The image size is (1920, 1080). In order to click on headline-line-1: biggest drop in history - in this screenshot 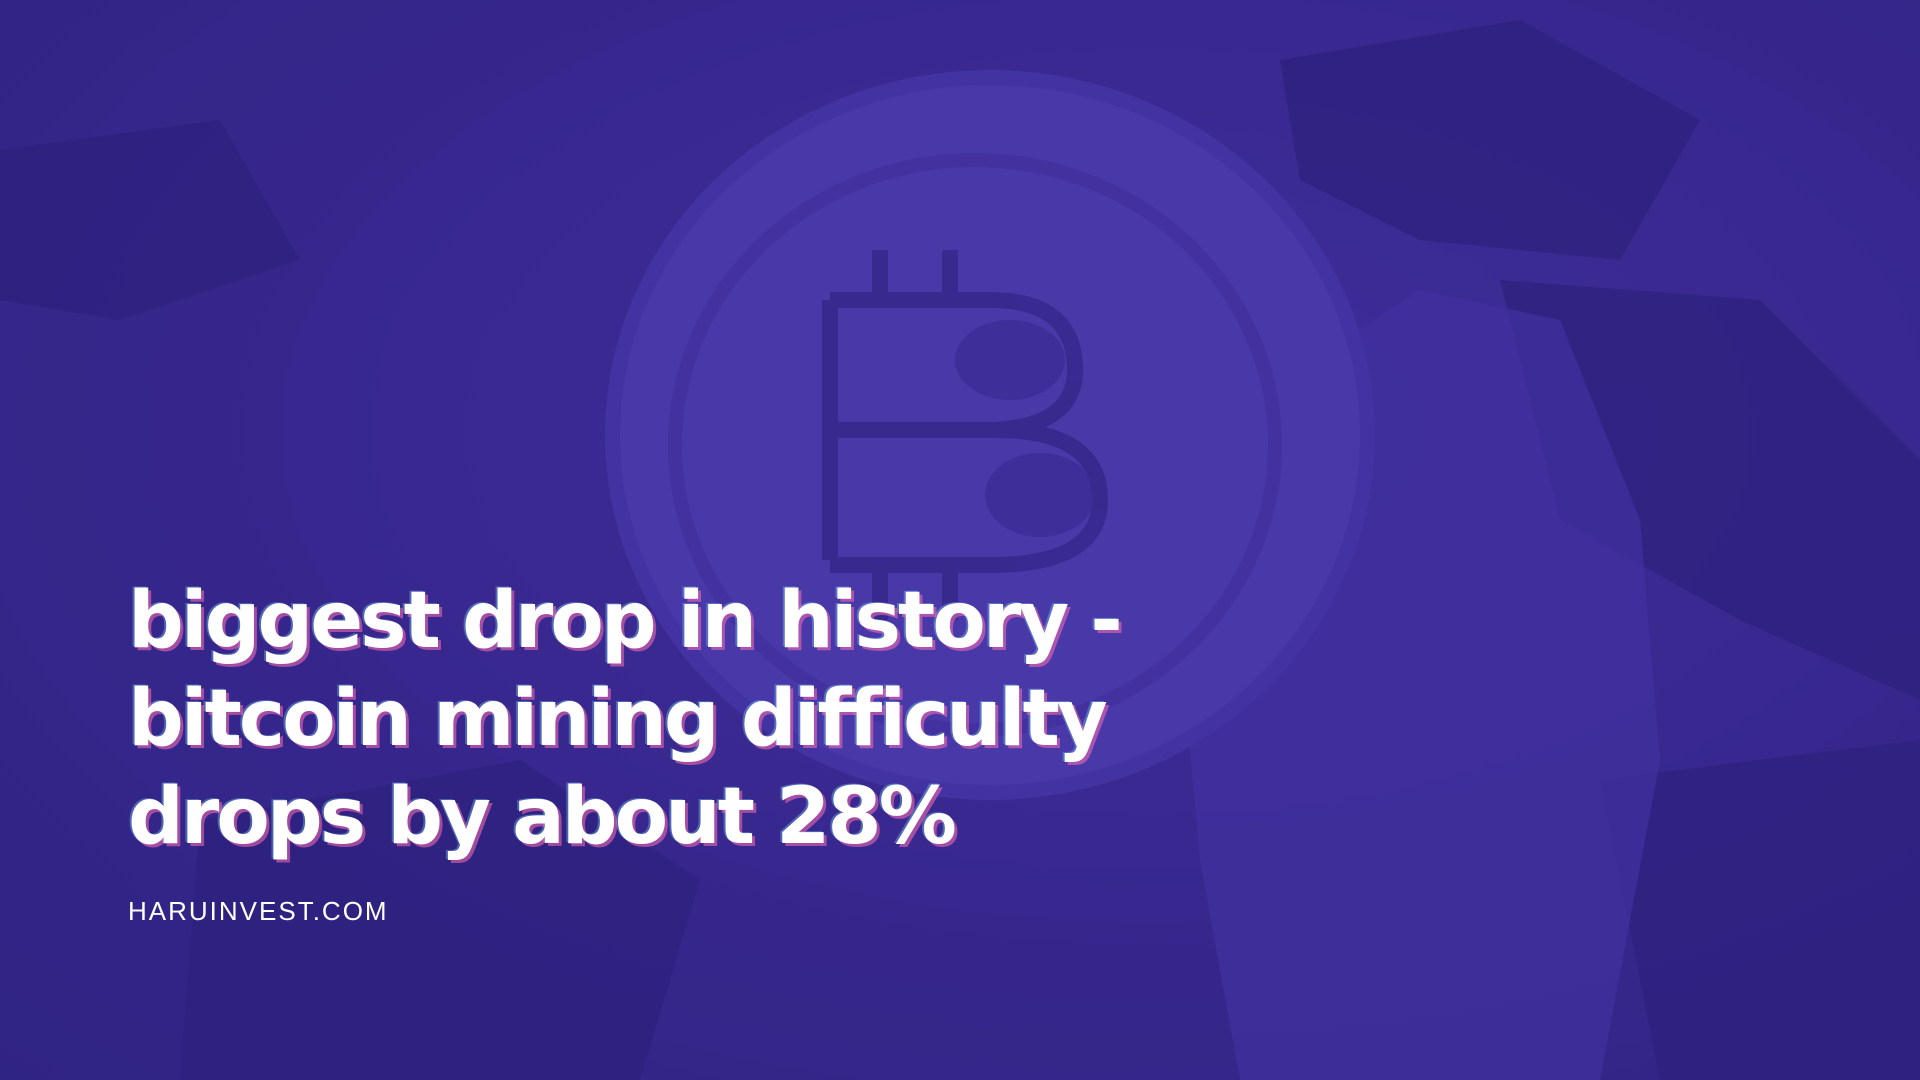, I will do `click(625, 621)`.